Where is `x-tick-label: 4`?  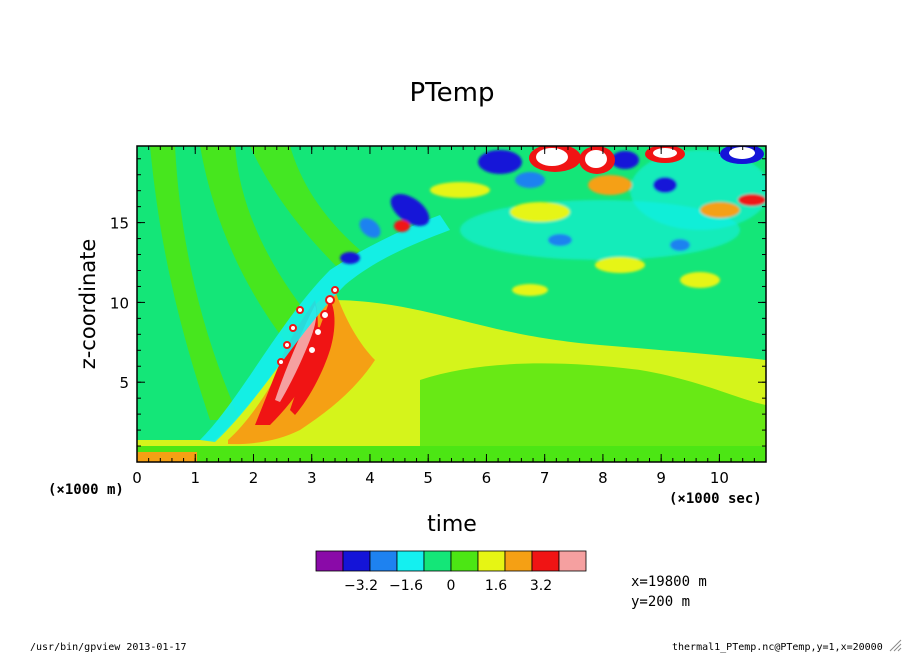 x-tick-label: 4 is located at coordinates (370, 478).